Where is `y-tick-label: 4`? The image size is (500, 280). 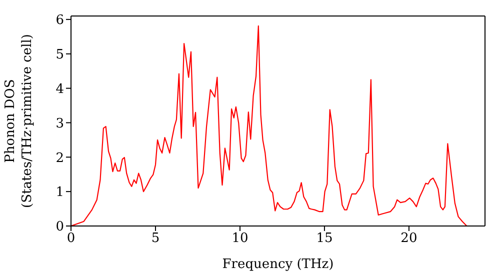
y-tick-label: 4 is located at coordinates (60, 89).